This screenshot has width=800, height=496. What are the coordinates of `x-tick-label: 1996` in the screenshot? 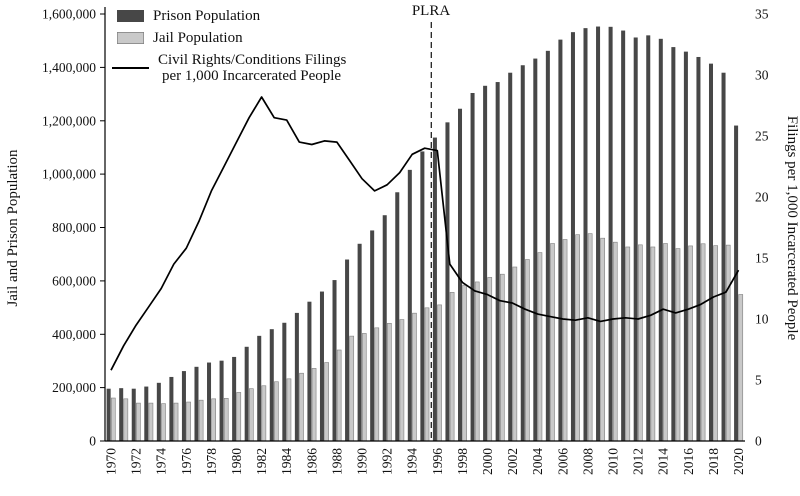 It's located at (437, 461).